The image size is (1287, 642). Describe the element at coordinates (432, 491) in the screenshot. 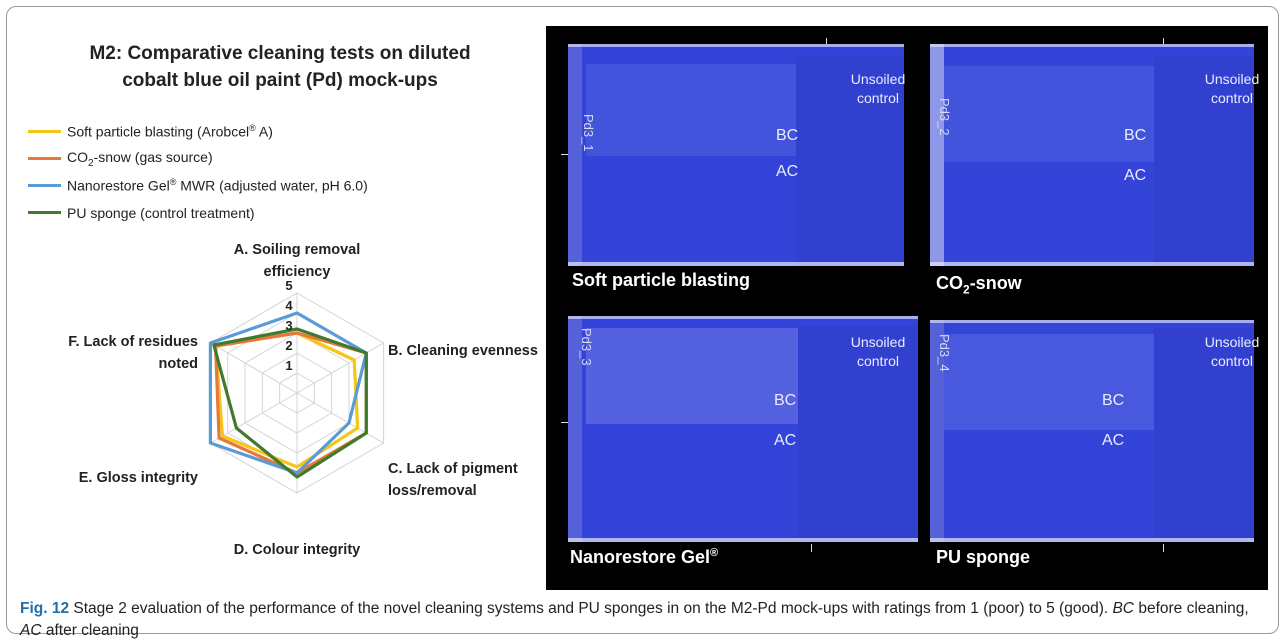

I see `axis-label: loss/removal` at that location.